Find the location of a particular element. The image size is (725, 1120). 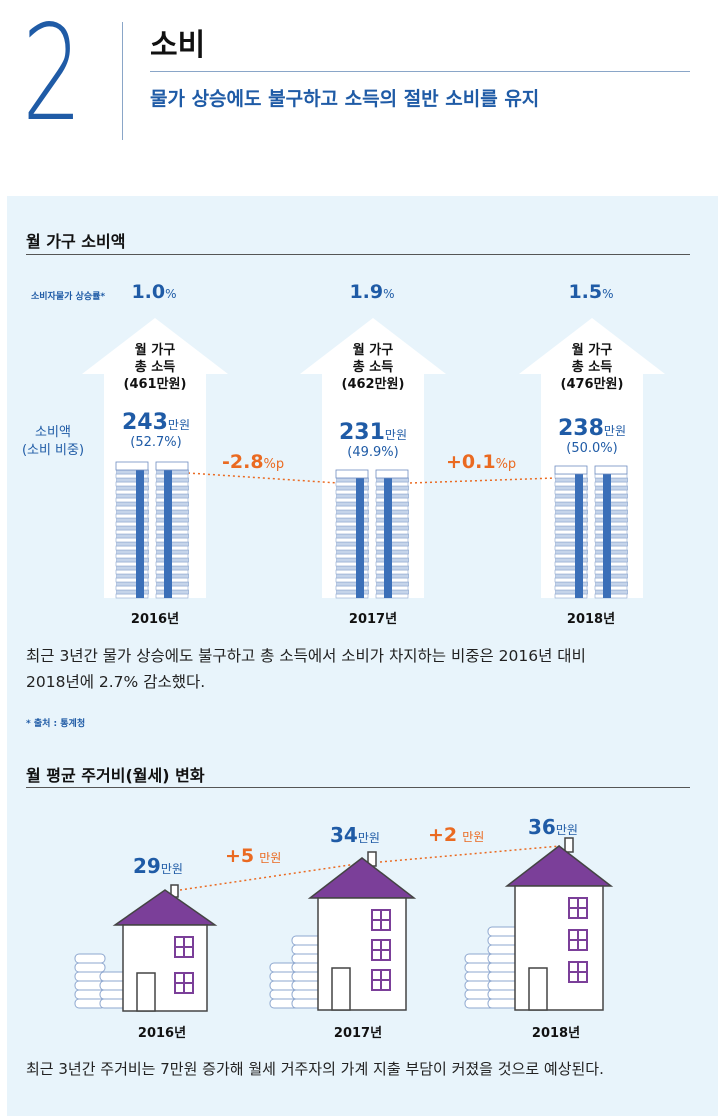

housing-illustration is located at coordinates (344, 924).